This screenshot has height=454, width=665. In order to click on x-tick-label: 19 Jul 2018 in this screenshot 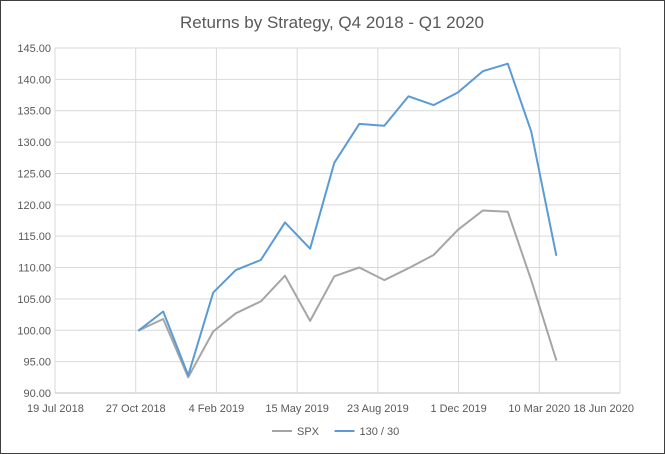, I will do `click(55, 409)`.